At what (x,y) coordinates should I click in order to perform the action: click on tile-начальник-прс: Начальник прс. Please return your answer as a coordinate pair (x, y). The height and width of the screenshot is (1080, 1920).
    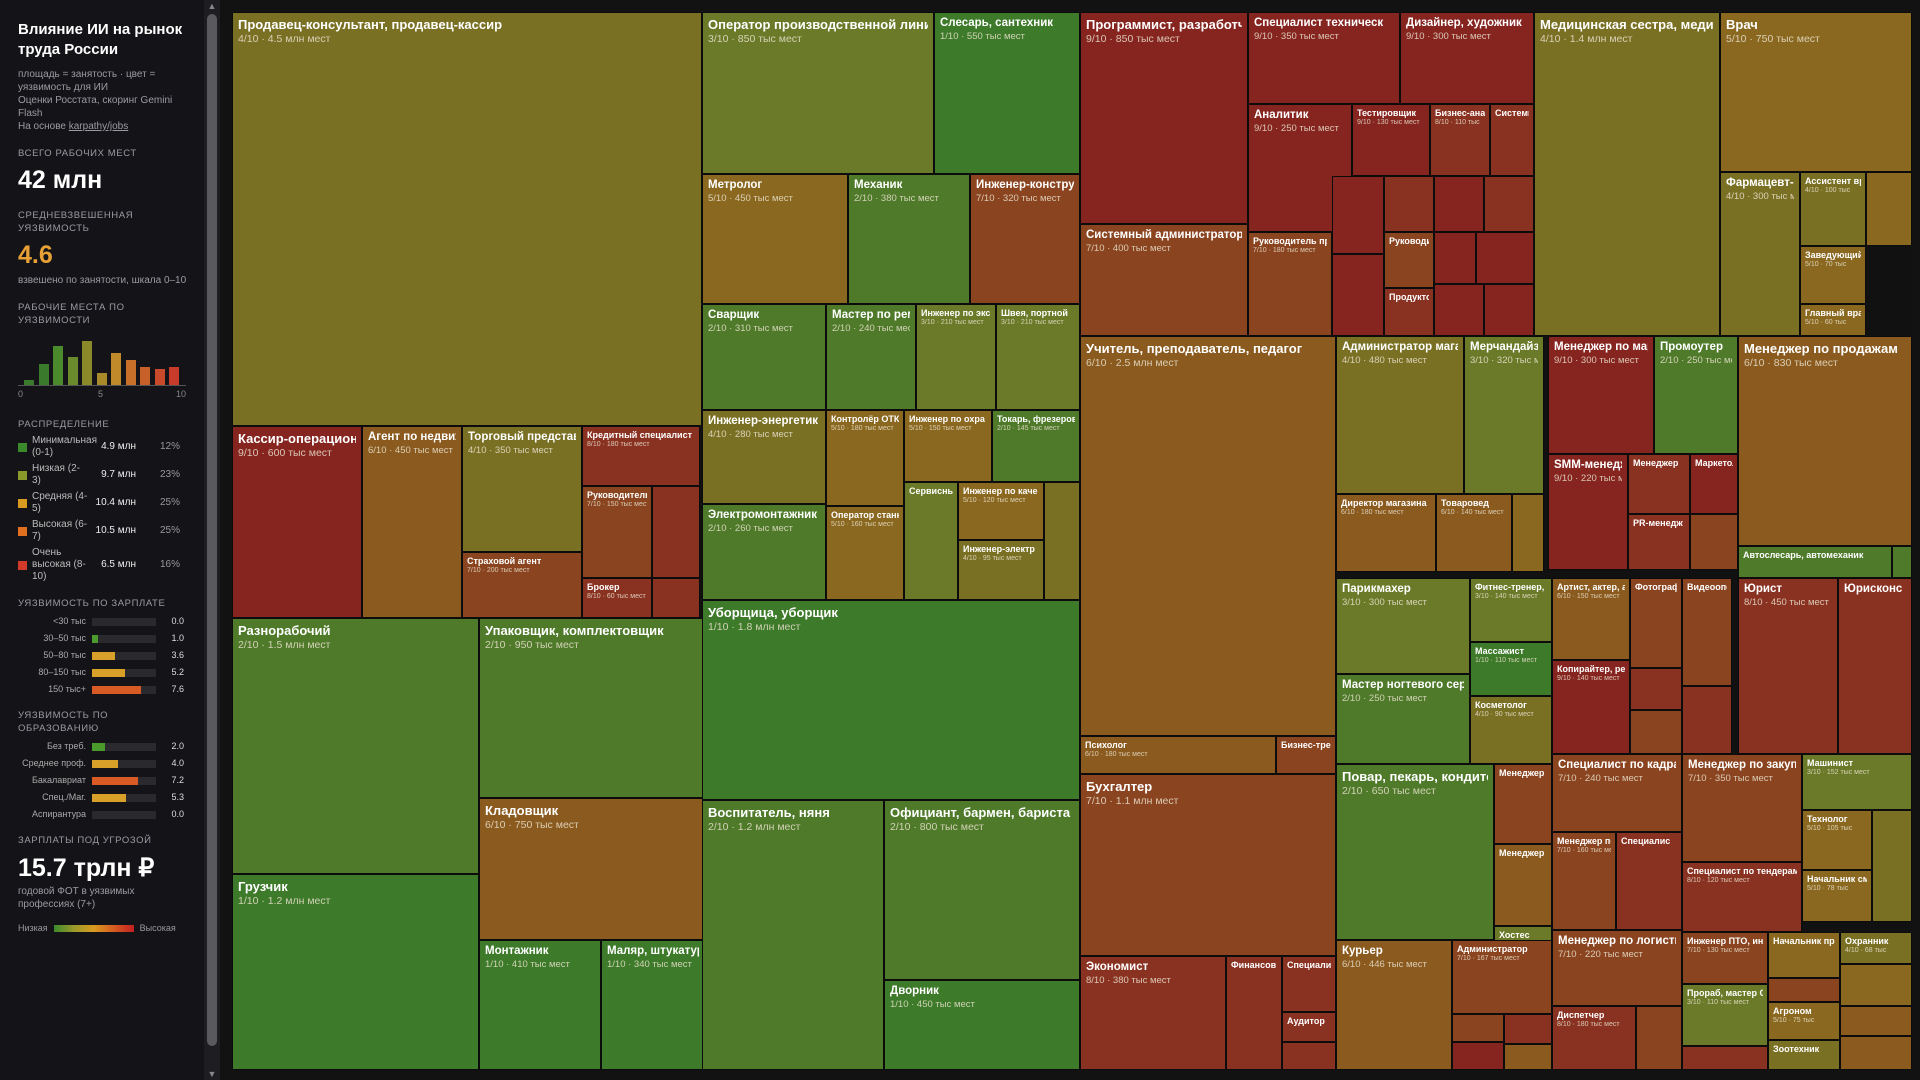
    Looking at the image, I should click on (1804, 955).